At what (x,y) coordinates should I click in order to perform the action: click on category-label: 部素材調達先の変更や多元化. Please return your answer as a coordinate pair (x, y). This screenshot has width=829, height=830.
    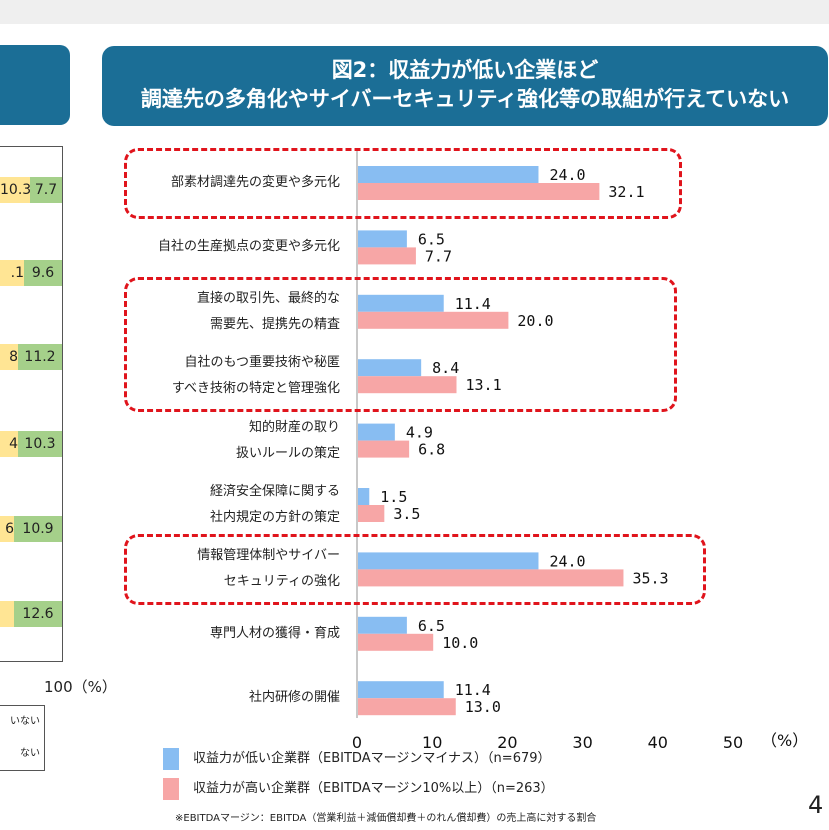
    Looking at the image, I should click on (255, 182).